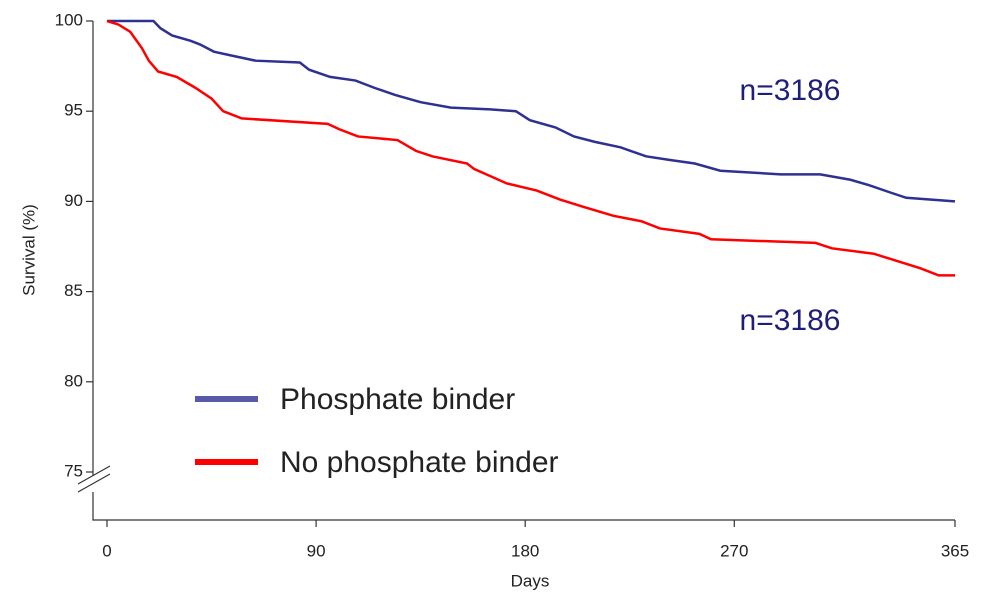  What do you see at coordinates (530, 580) in the screenshot?
I see `x-axis-label: Days` at bounding box center [530, 580].